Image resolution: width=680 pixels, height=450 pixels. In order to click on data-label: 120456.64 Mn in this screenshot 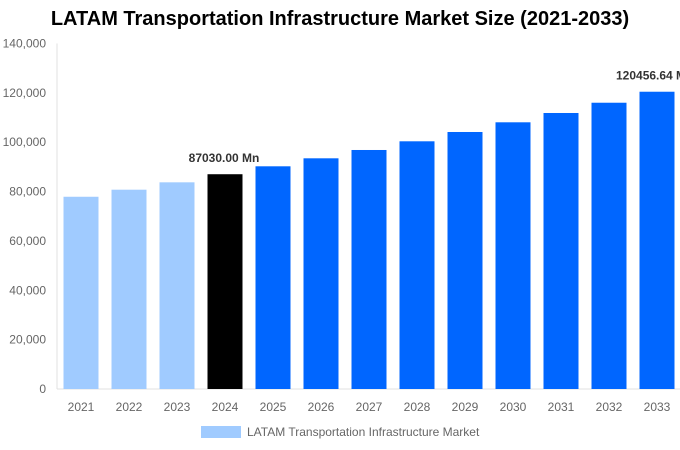, I will do `click(648, 76)`.